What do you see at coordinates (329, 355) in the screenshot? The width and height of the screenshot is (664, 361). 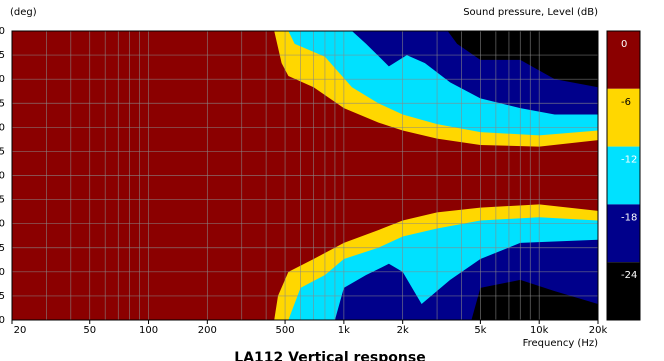 I see `chart-title: LA112 Vertical response` at bounding box center [329, 355].